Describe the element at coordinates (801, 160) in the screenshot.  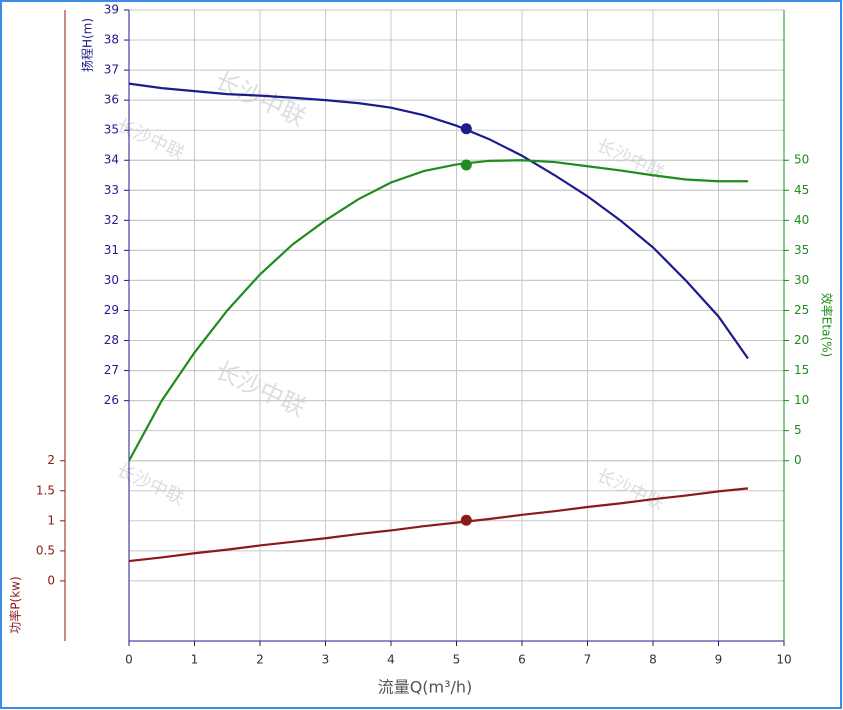
I see `y-tick-label: 50` at that location.